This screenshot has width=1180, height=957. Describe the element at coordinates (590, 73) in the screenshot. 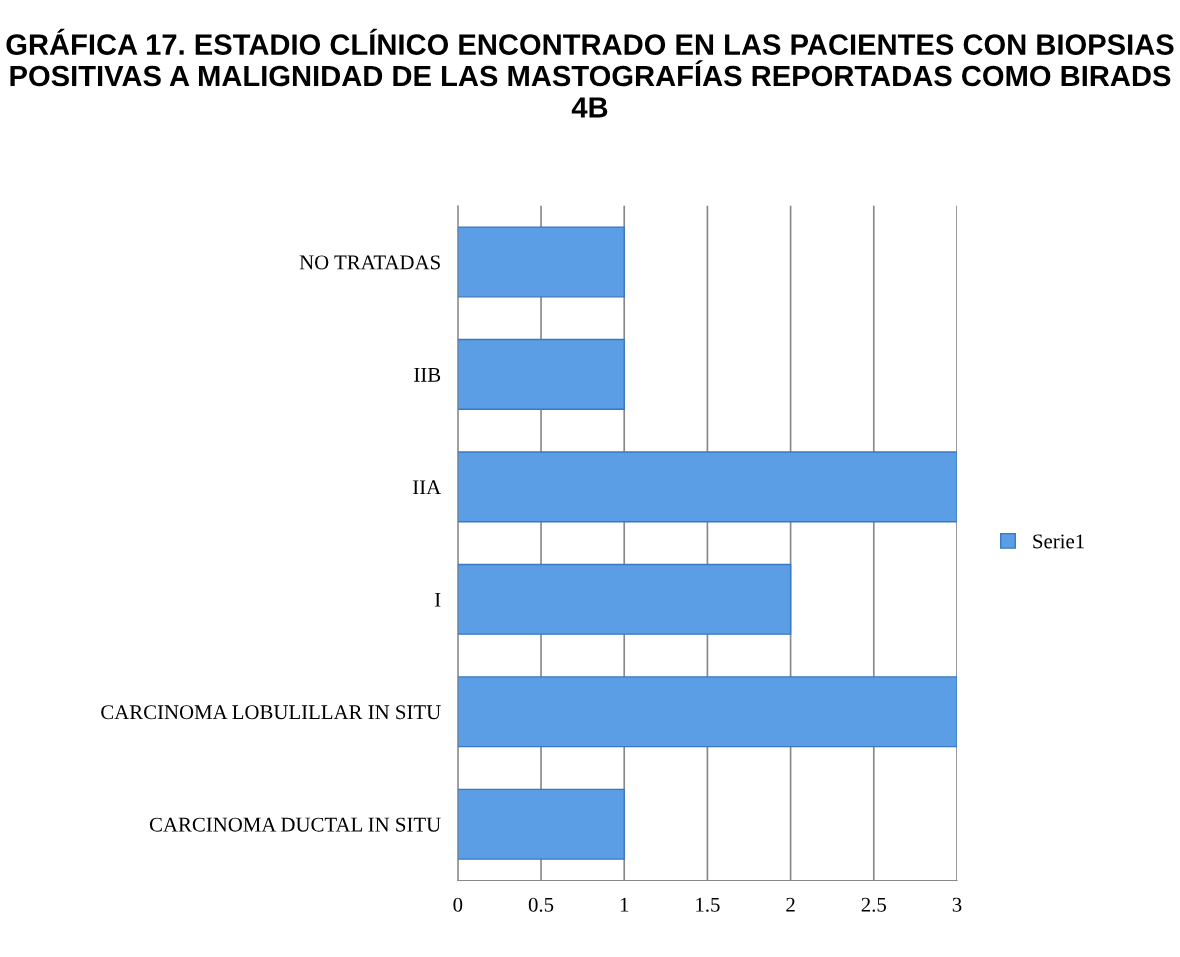

I see `chart-title: GRÁFICA 17. ESTADIO CLÍNICO ENCONTRADO EN LAS PACIENTES CON BIOPSIAS POSITIVAS A MALIGNIDAD DE LAS MASTOGRAFÍAS REPORTADAS COMO BIRADS 4B` at that location.